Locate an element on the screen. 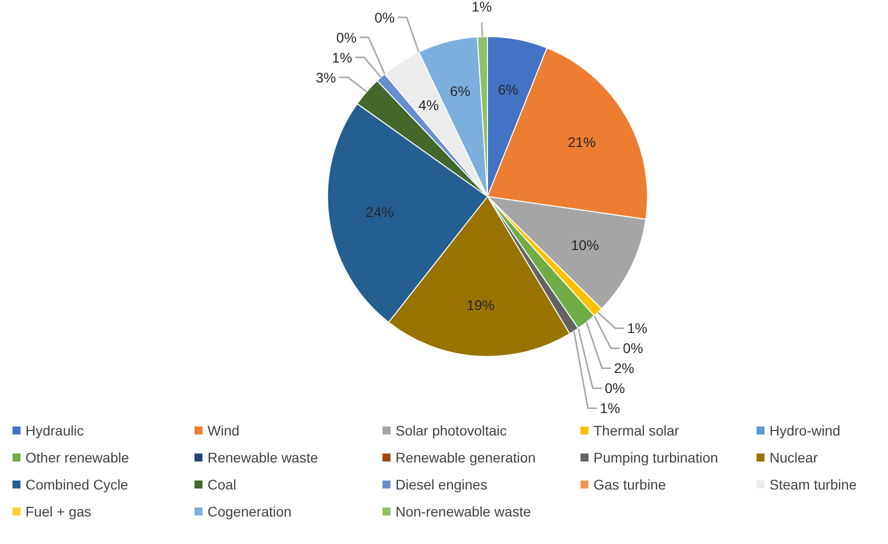 The height and width of the screenshot is (544, 888). legend-label: Renewable waste is located at coordinates (263, 458).